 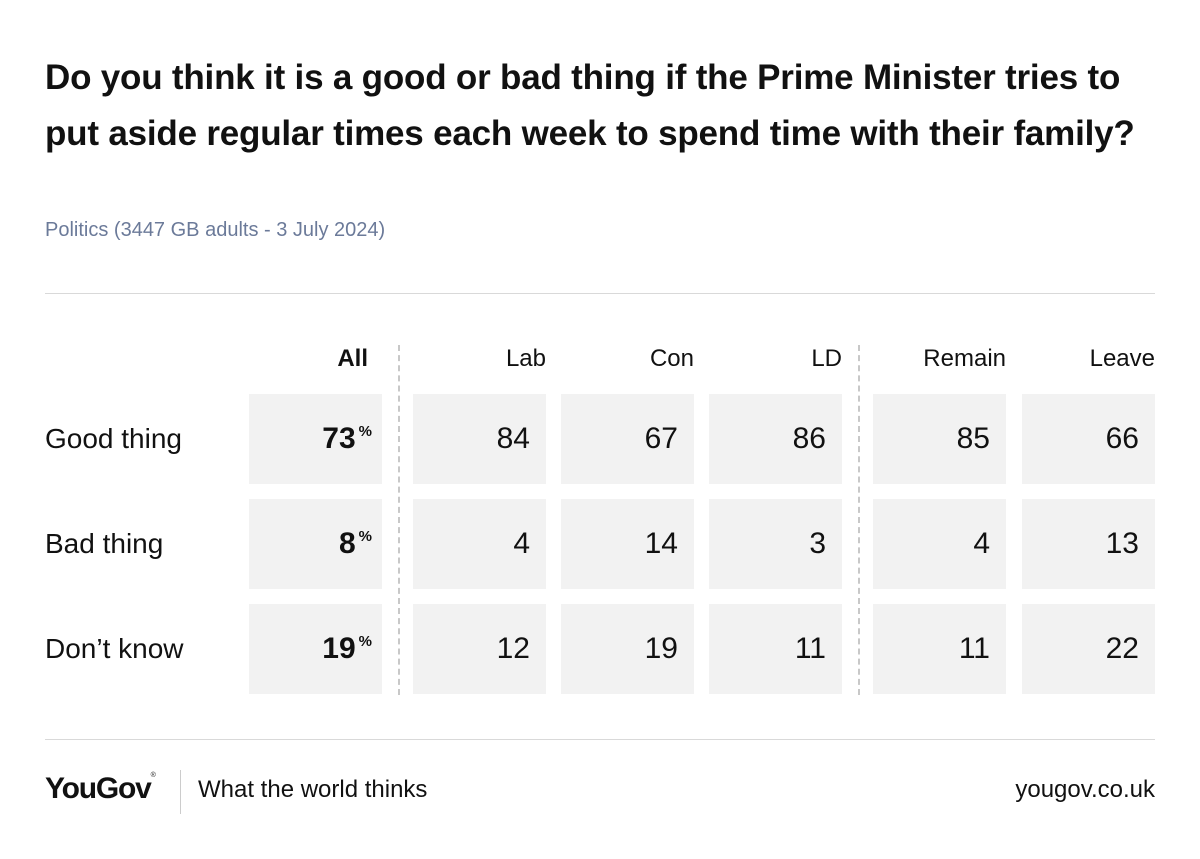 What do you see at coordinates (671, 358) in the screenshot?
I see `column-header-con: Con` at bounding box center [671, 358].